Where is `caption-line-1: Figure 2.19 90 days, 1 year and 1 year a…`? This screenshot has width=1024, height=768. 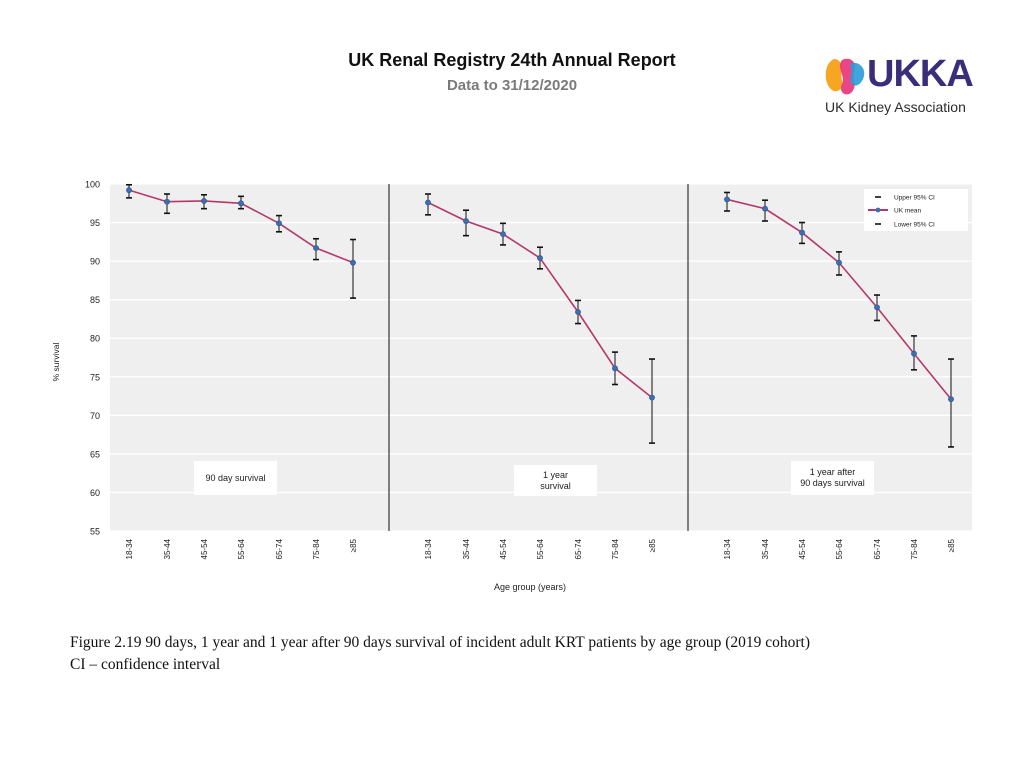
caption-line-1: Figure 2.19 90 days, 1 year and 1 year a… is located at coordinates (440, 642).